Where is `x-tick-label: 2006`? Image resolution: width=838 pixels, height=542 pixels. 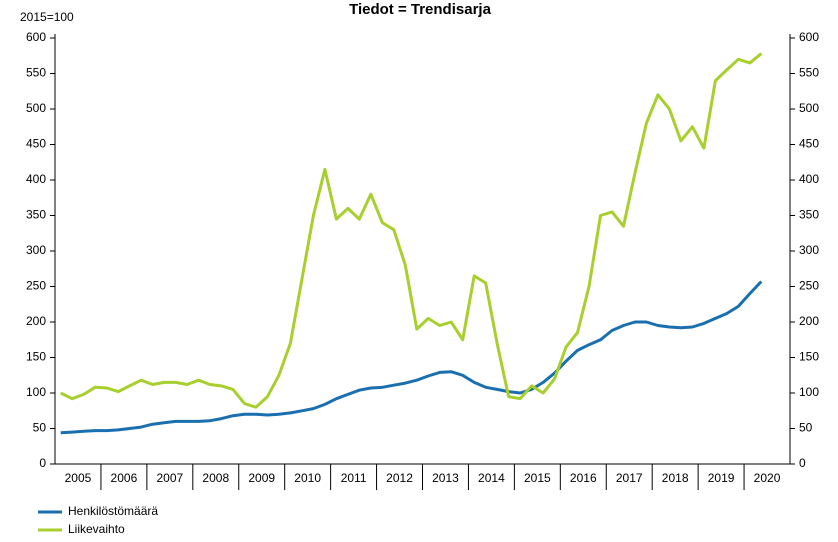 x-tick-label: 2006 is located at coordinates (124, 478).